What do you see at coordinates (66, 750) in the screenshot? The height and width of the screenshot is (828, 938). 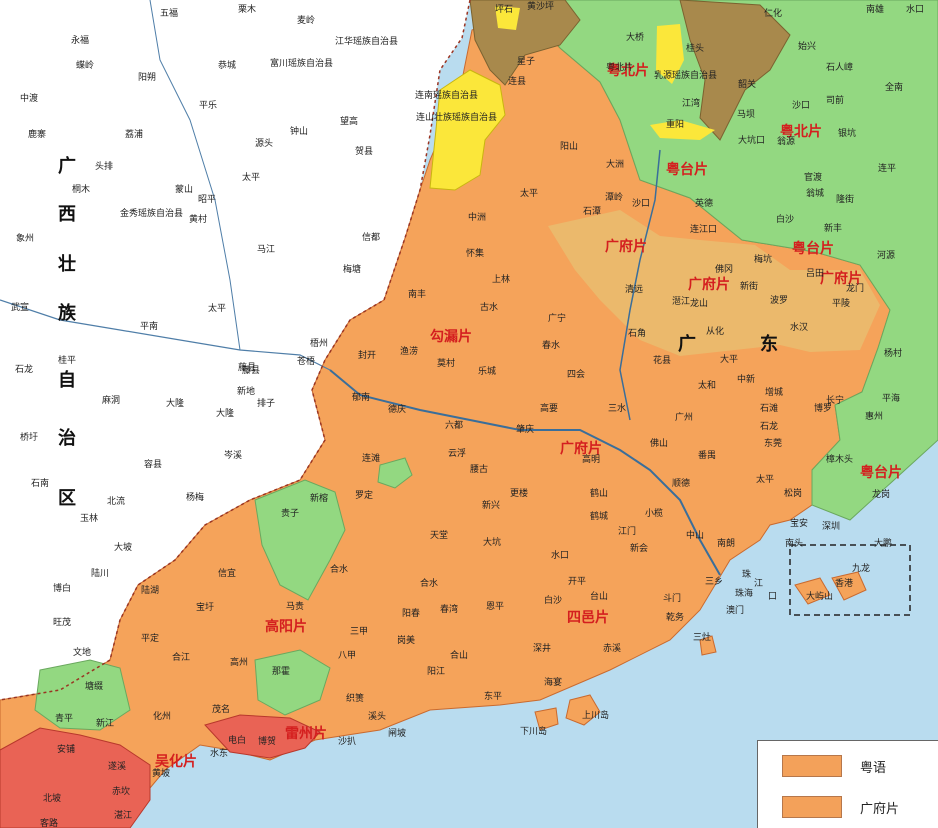 I see `place-label: 安铺` at bounding box center [66, 750].